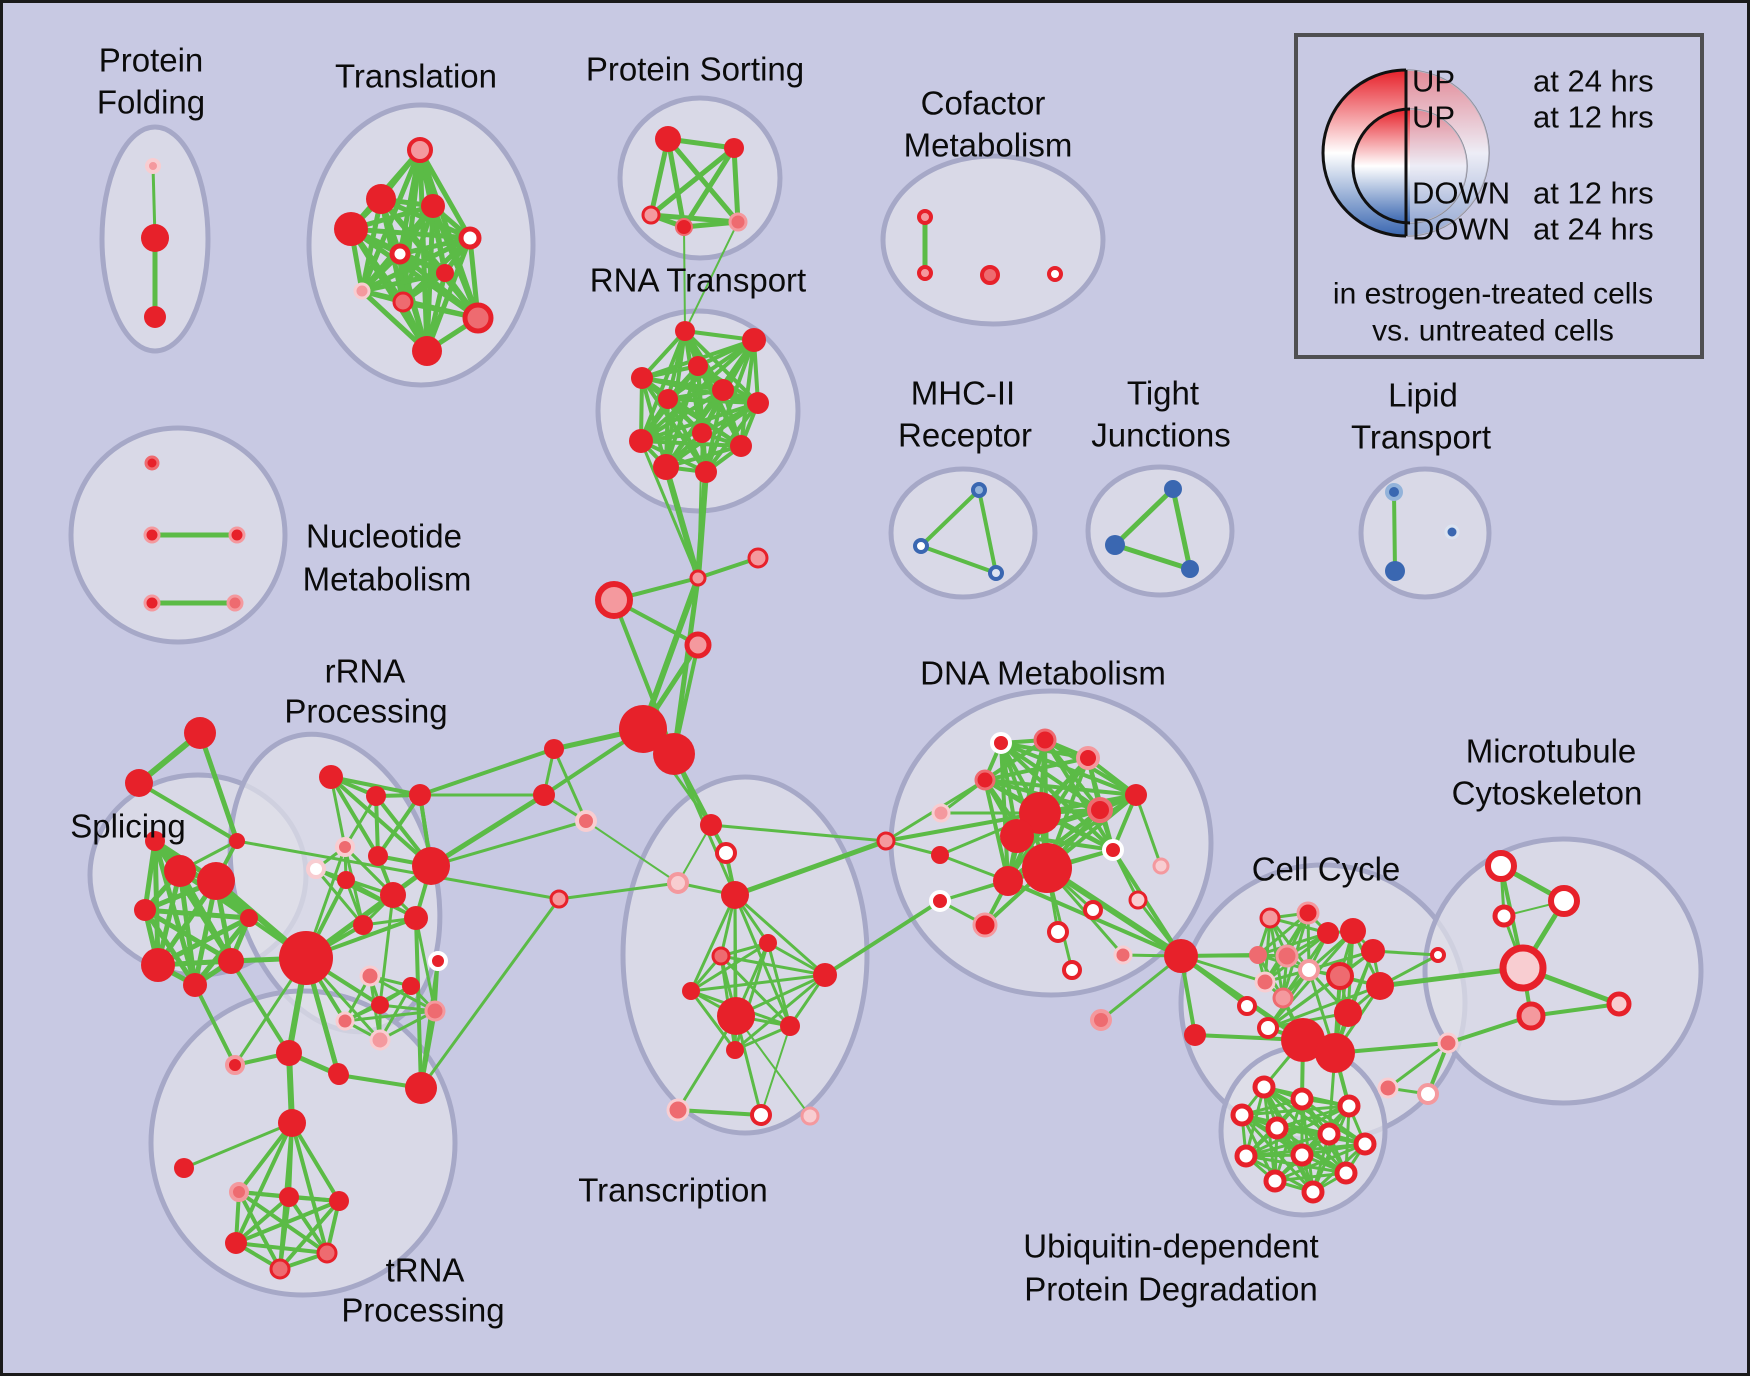 This screenshot has width=1750, height=1376. Describe the element at coordinates (1138, 900) in the screenshot. I see `node-dn16` at that location.